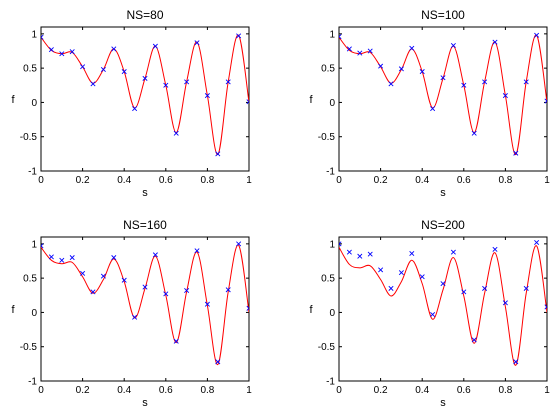 This screenshot has width=550, height=414. What do you see at coordinates (249, 390) in the screenshot?
I see `x-tick-label: 1` at bounding box center [249, 390].